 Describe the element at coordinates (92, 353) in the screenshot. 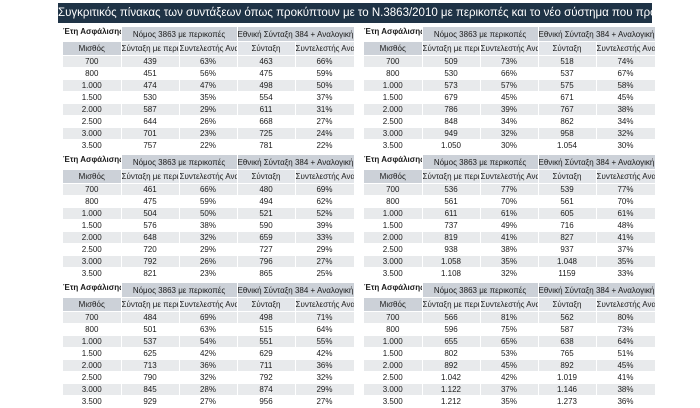

I see `salary-cell: 1.500` at that location.